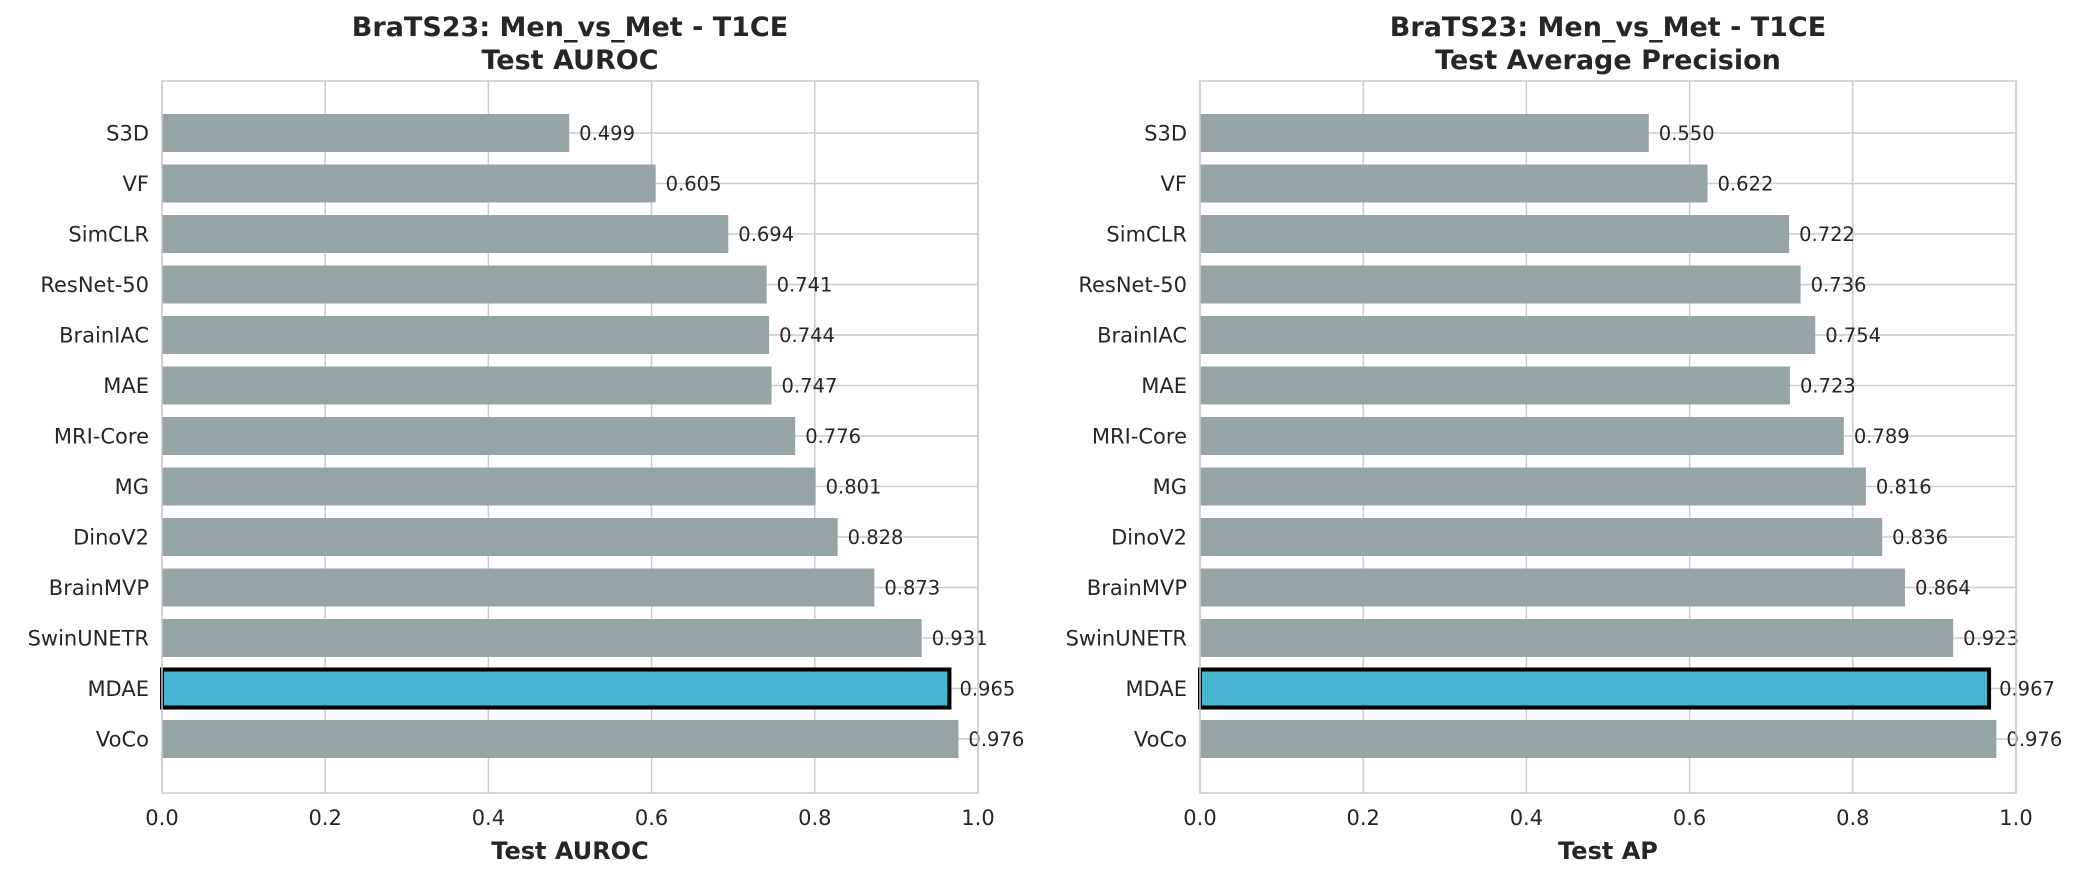  Describe the element at coordinates (912, 588) in the screenshot. I see `data-label: 0.873` at that location.